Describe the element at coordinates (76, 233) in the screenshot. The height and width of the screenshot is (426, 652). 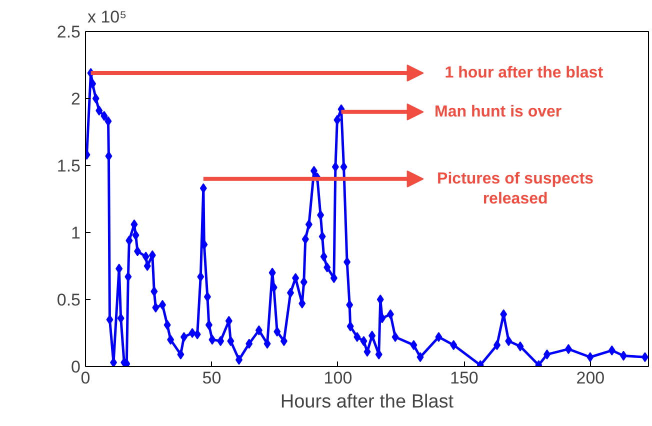
I see `y-tick-label: 1` at that location.